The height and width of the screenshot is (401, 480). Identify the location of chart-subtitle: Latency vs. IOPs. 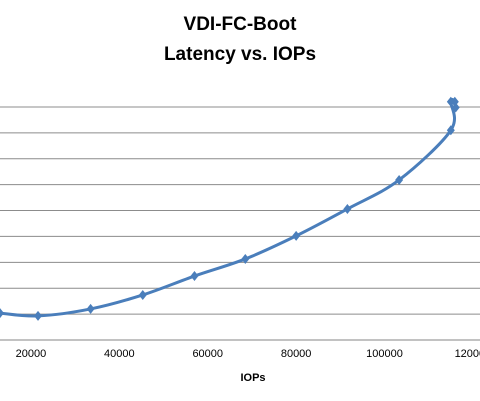
(240, 54).